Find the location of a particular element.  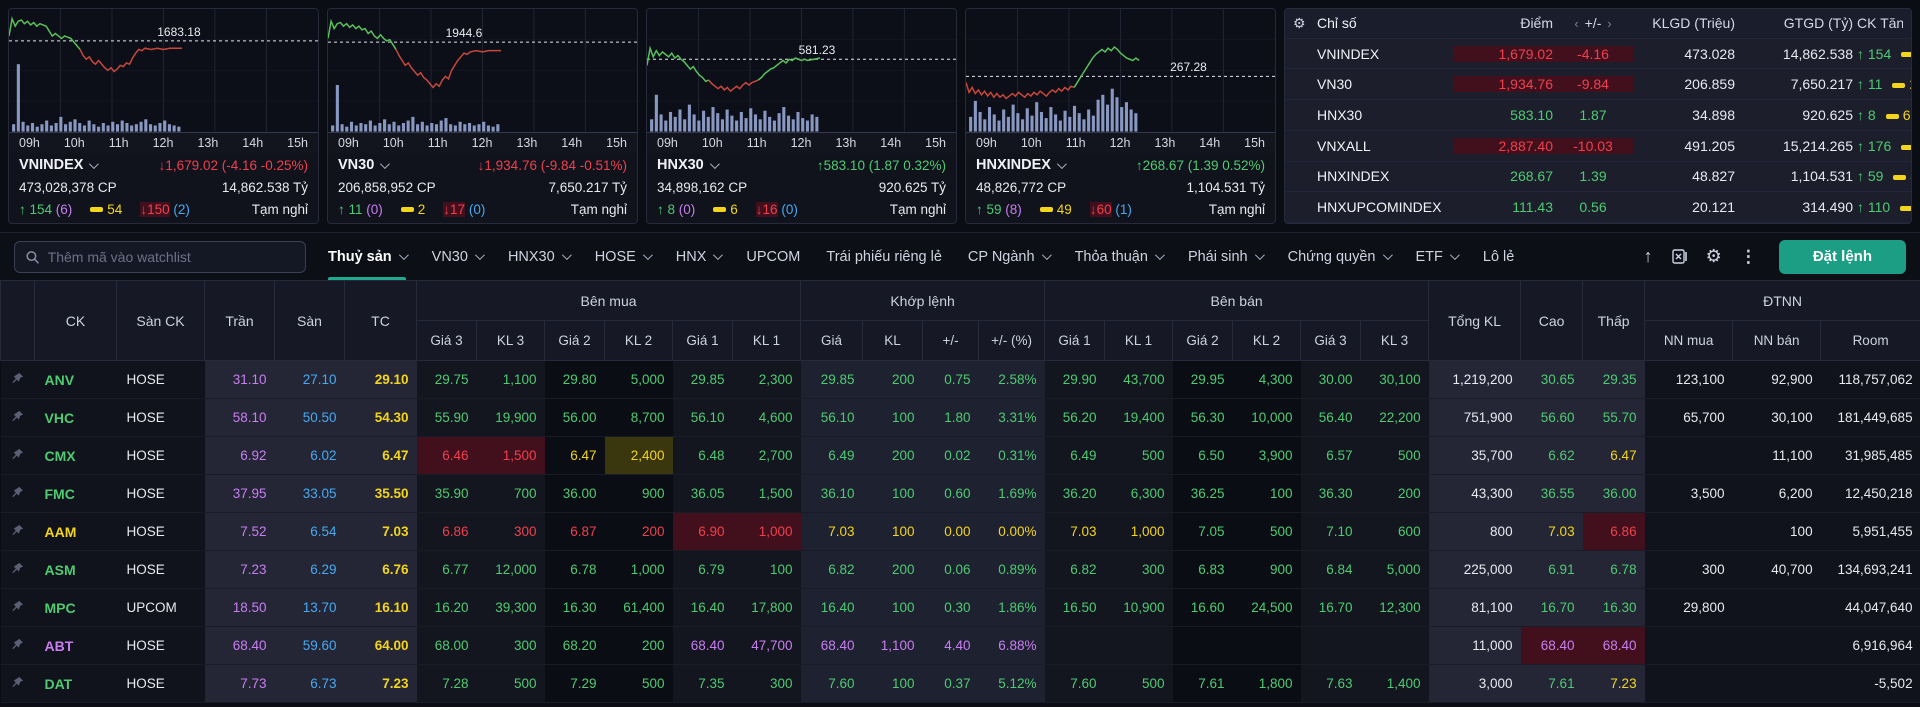

watchlist-search is located at coordinates (160, 256).